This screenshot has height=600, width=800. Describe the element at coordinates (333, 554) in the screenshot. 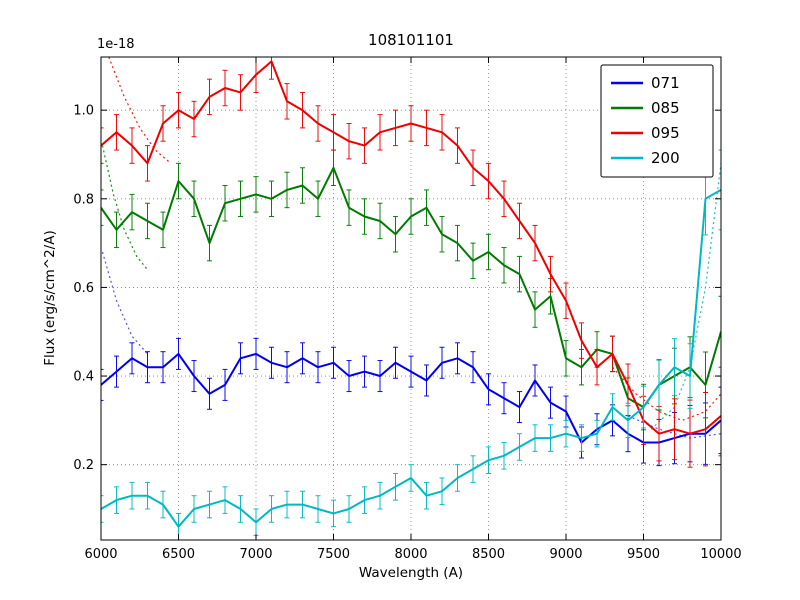

I see `svg-text: 7500` at that location.